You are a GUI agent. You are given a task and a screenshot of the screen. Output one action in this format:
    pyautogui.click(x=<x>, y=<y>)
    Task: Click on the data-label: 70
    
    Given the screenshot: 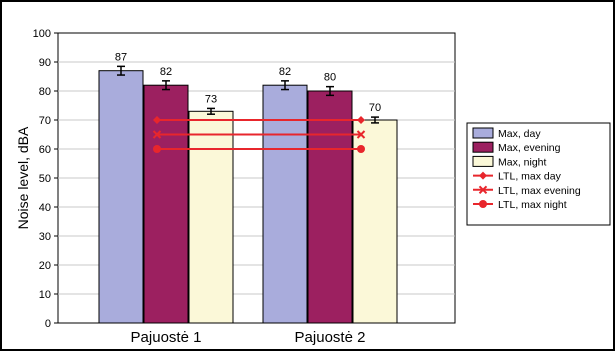 What is the action you would take?
    pyautogui.click(x=375, y=108)
    